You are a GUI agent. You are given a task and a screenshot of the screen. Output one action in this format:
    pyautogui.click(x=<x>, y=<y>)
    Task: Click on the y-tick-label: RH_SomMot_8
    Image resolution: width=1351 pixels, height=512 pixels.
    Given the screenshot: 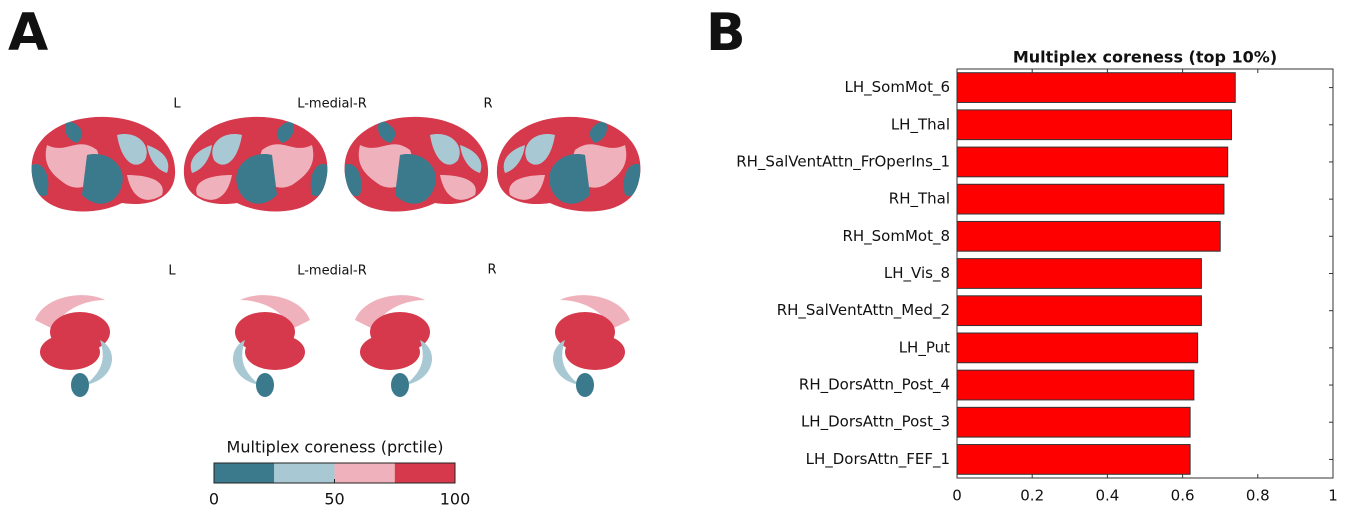 What is the action you would take?
    pyautogui.click(x=896, y=236)
    